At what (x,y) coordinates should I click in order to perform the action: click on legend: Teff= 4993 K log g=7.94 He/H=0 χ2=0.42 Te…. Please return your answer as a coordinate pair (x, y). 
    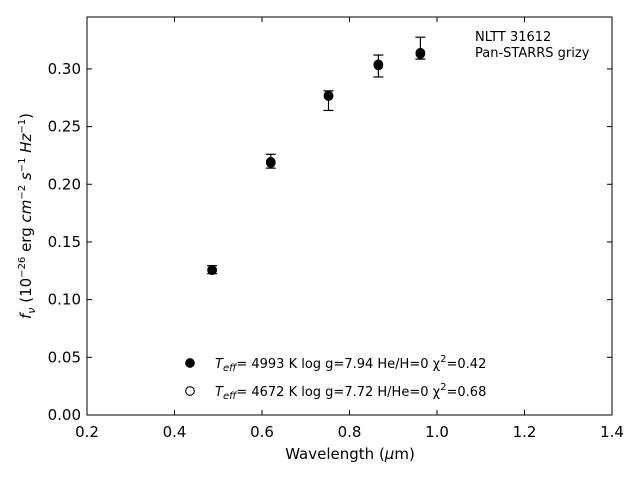
    Looking at the image, I should click on (335, 378).